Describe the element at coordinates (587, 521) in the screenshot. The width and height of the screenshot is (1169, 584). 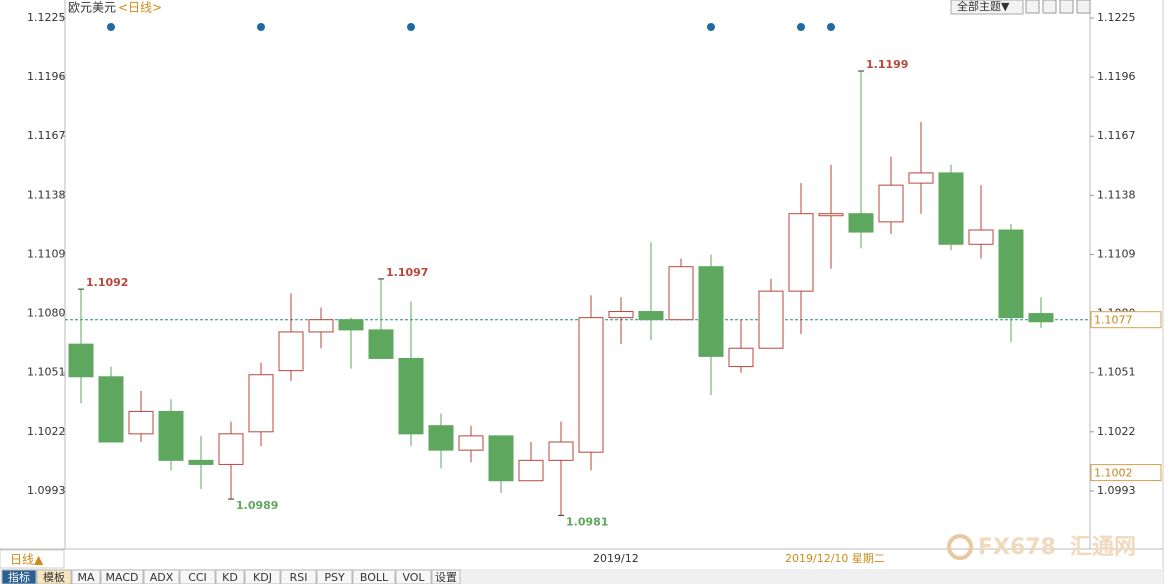
I see `low-label: 1.0981` at that location.